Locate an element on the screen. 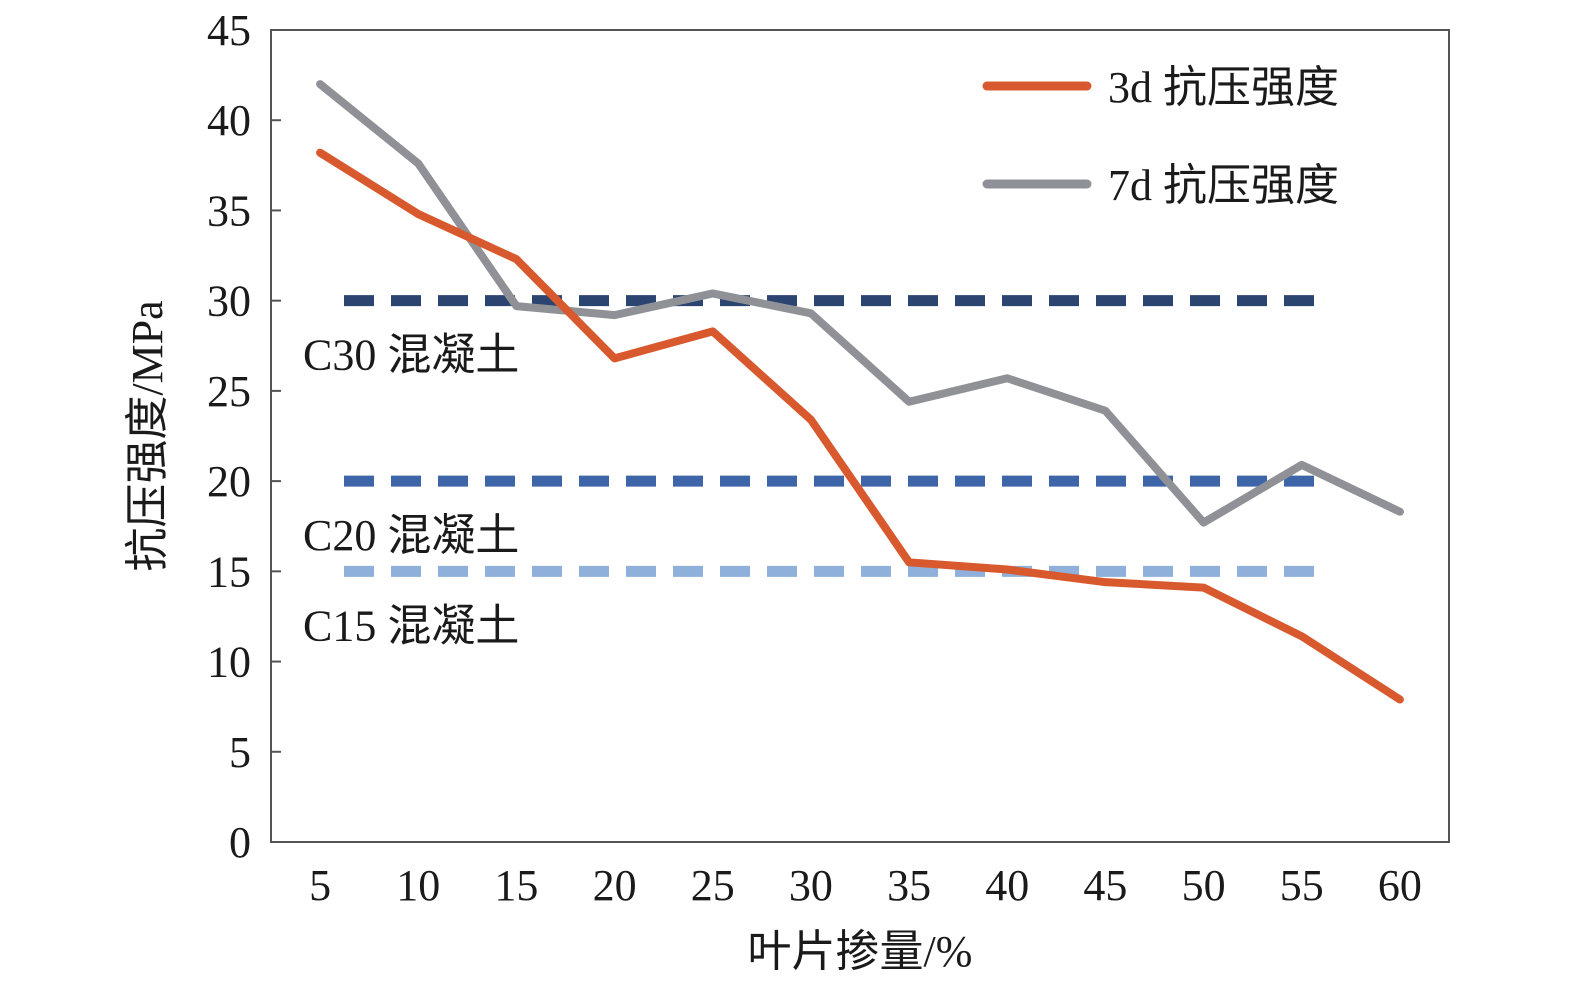  x-tick-label: 55 is located at coordinates (1302, 885).